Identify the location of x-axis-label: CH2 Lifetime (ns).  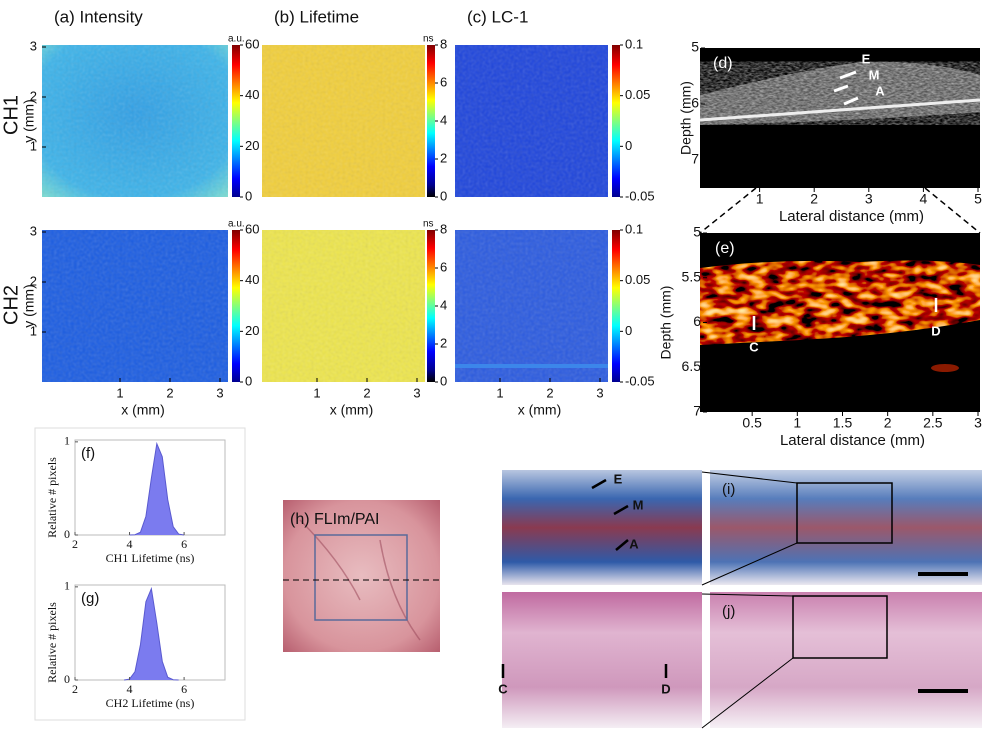
(150, 703).